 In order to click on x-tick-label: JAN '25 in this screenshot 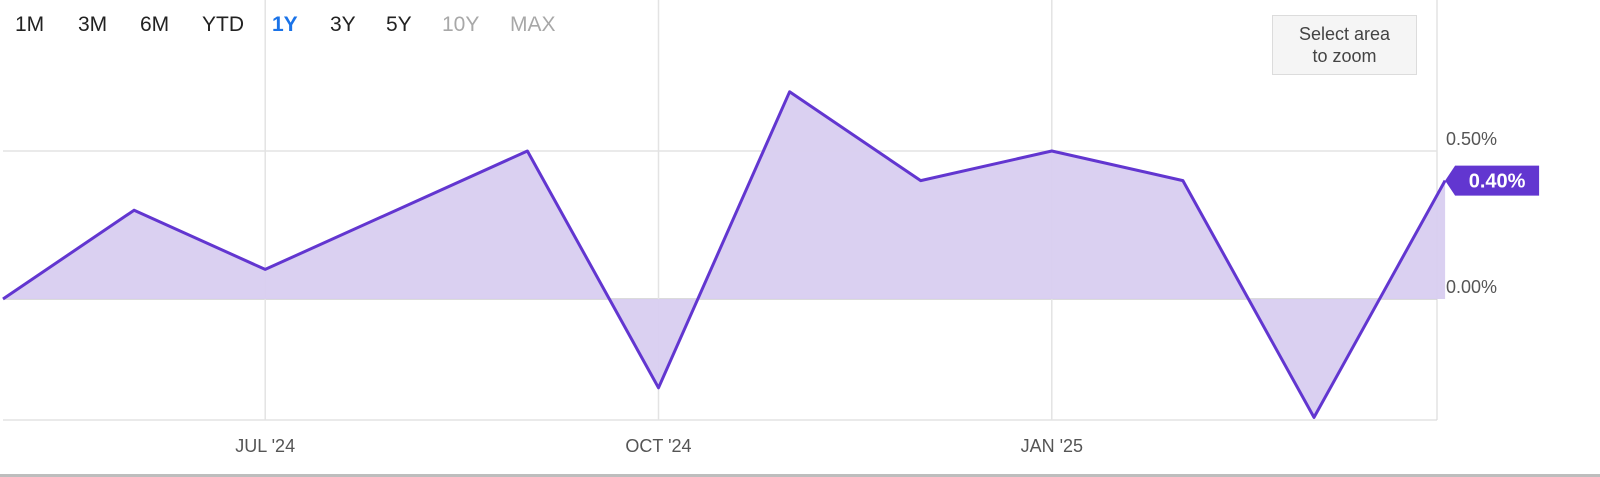, I will do `click(1052, 446)`.